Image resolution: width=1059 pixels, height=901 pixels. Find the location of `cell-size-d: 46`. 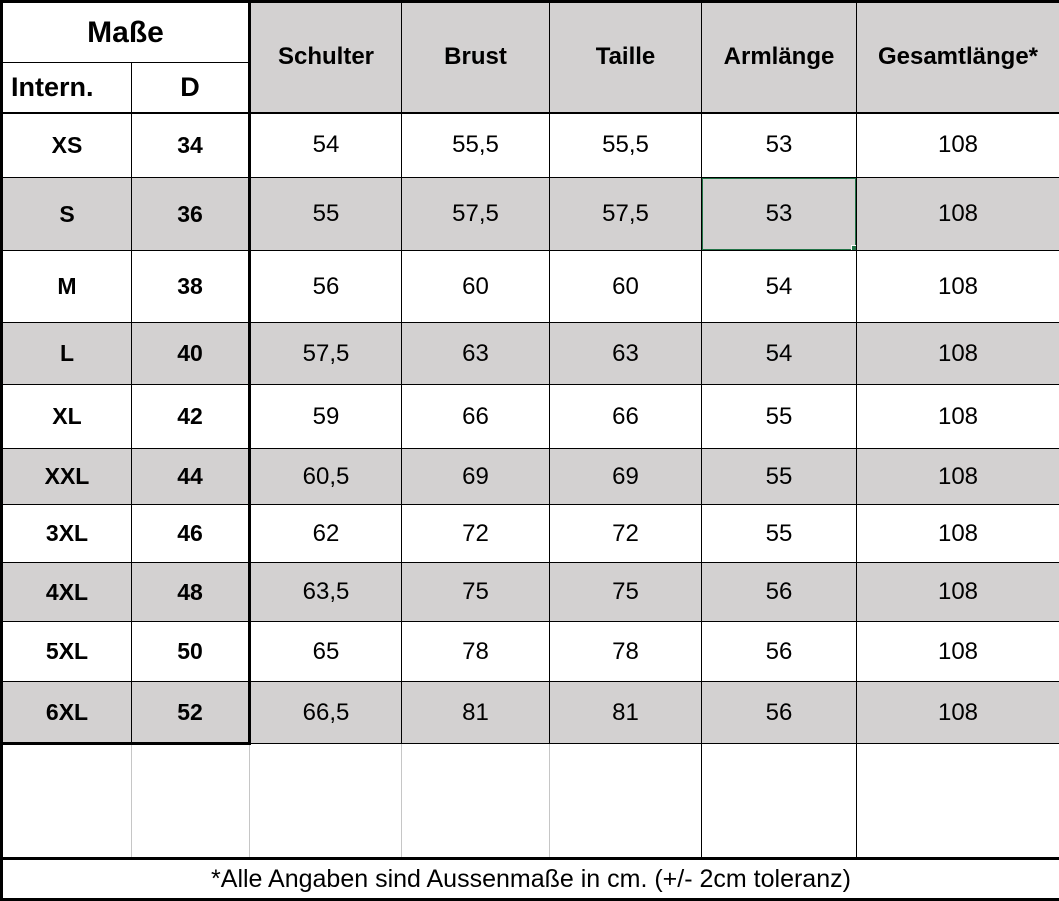

cell-size-d: 46 is located at coordinates (191, 534).